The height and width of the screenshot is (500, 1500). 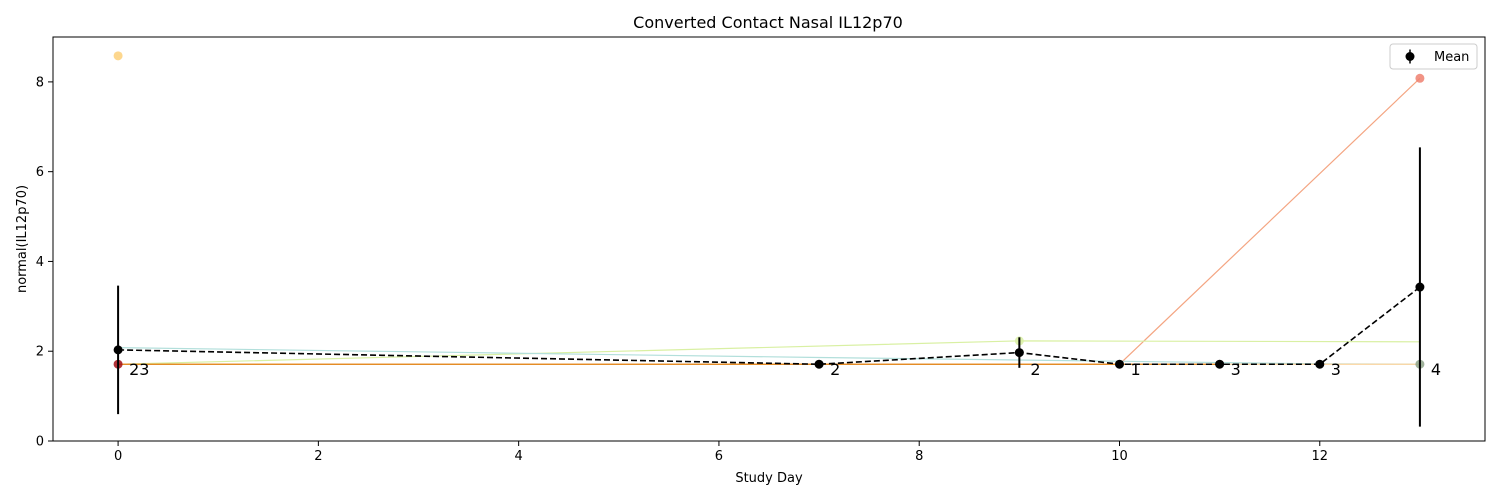 What do you see at coordinates (139, 369) in the screenshot?
I see `count-label-0: 23` at bounding box center [139, 369].